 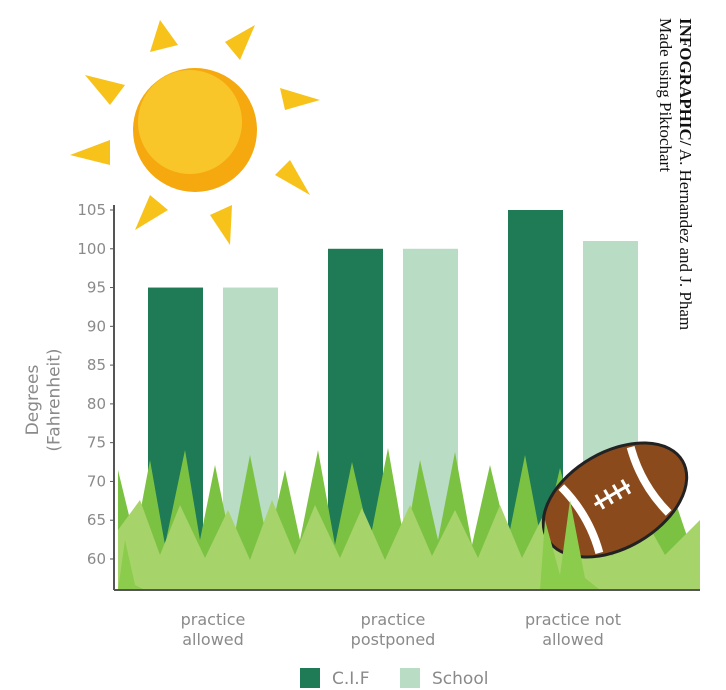 What do you see at coordinates (96, 365) in the screenshot?
I see `y-tick-label: 85` at bounding box center [96, 365].